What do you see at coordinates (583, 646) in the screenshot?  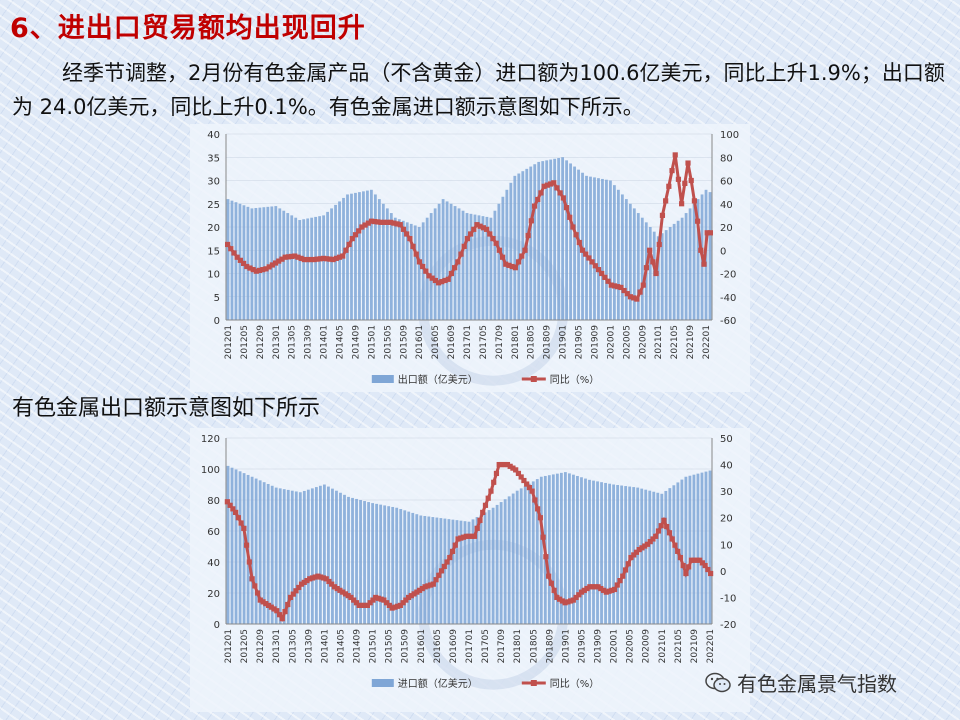 I see `x-tick-label: 201905` at bounding box center [583, 646].